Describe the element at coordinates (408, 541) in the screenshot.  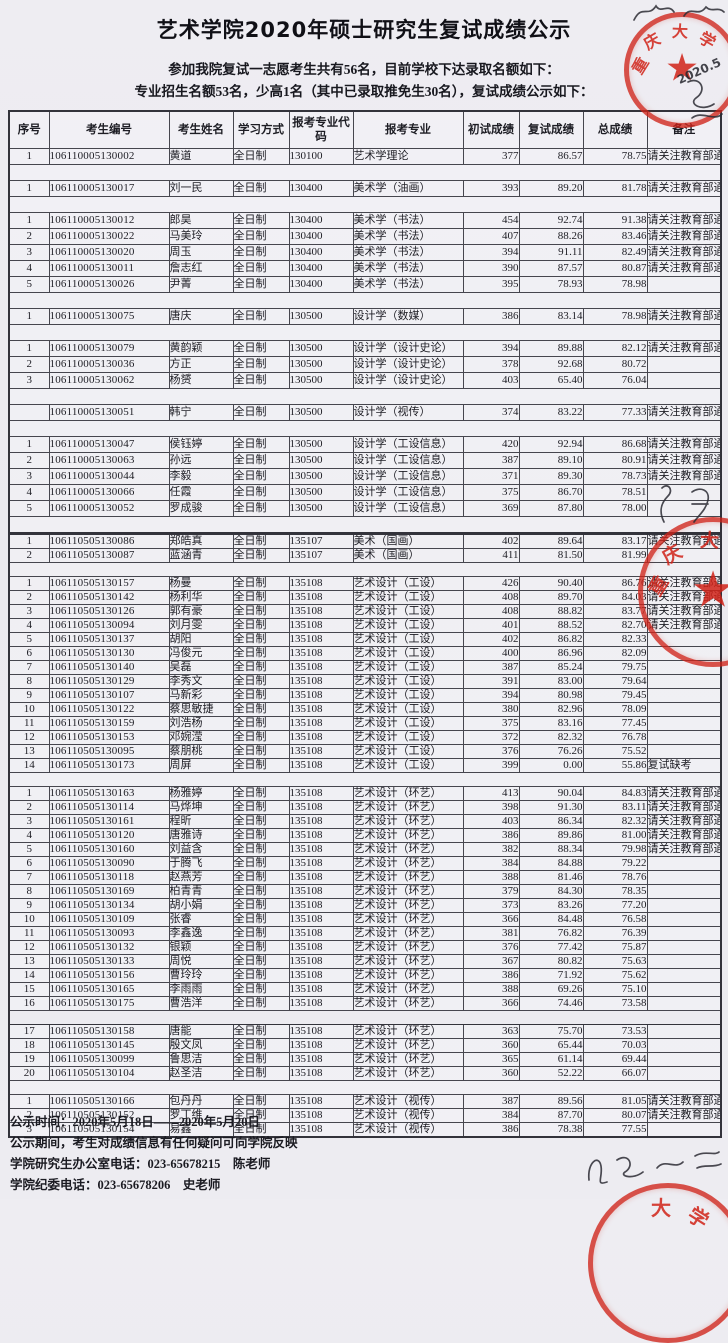
I see `cell-major: 美术（国画）` at that location.